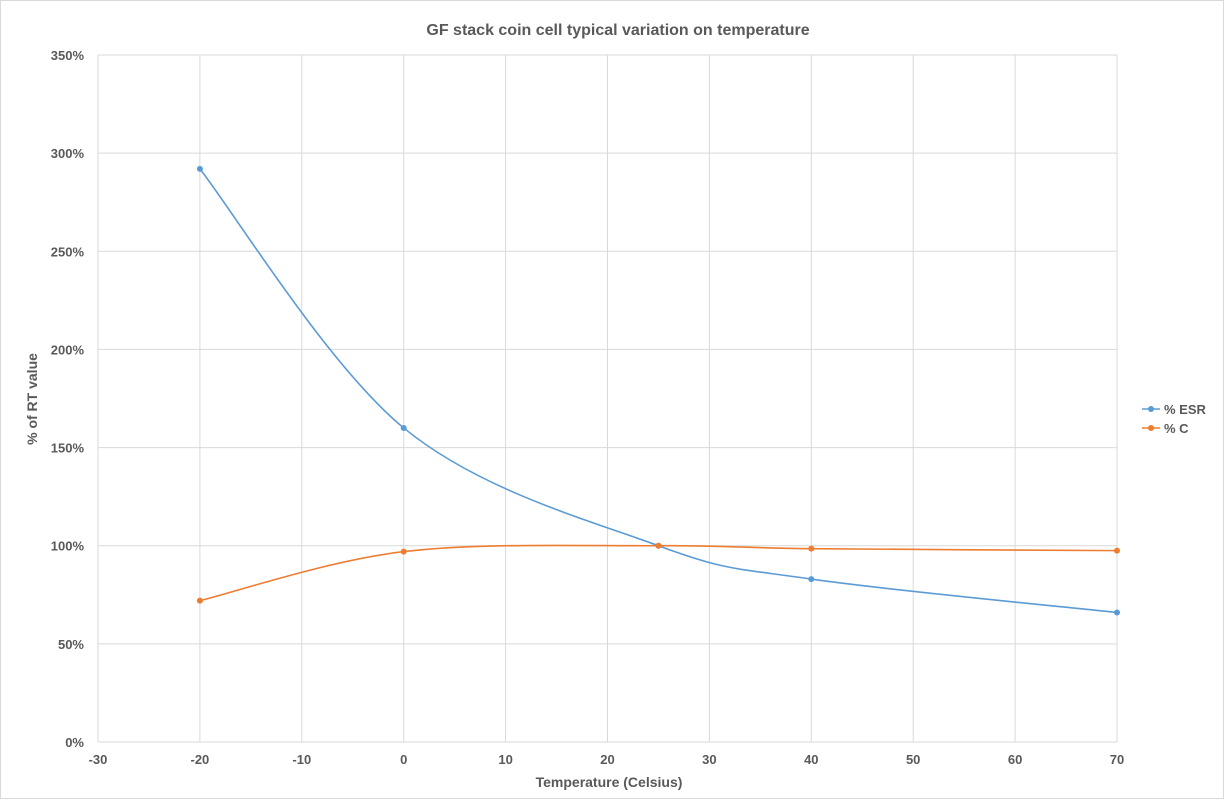 The height and width of the screenshot is (803, 1224). I want to click on x-tick-label: -10, so click(301, 759).